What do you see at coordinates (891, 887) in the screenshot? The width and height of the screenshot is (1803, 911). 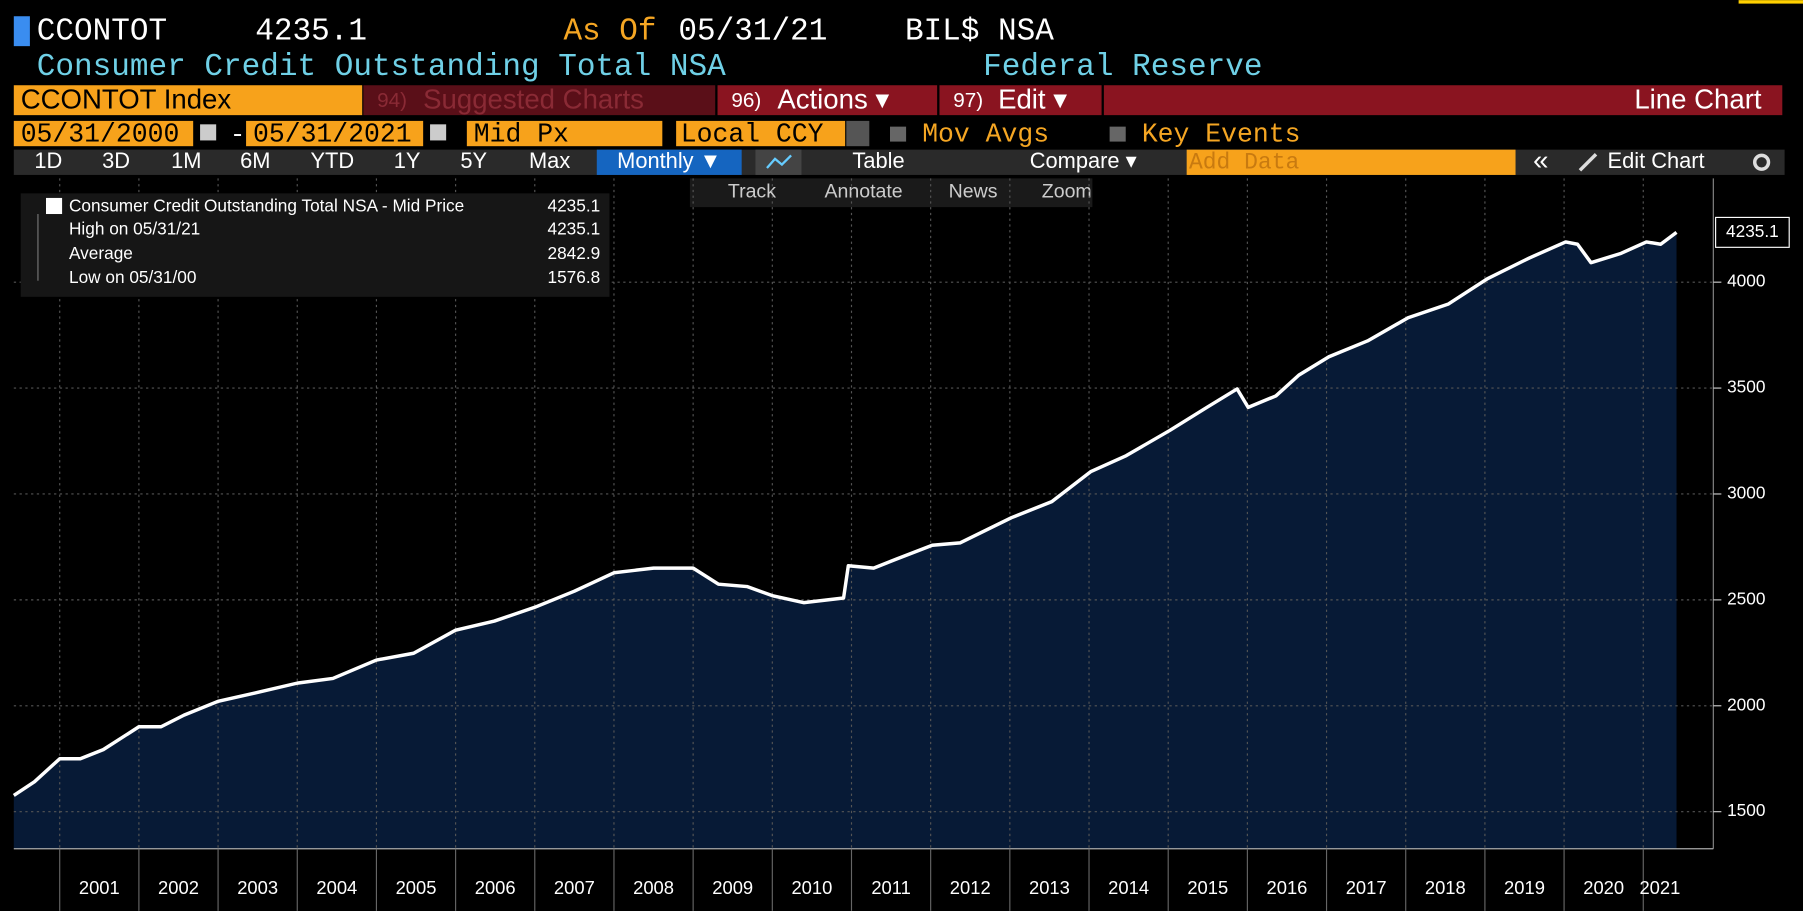 I see `x-tick-label: 2011` at bounding box center [891, 887].